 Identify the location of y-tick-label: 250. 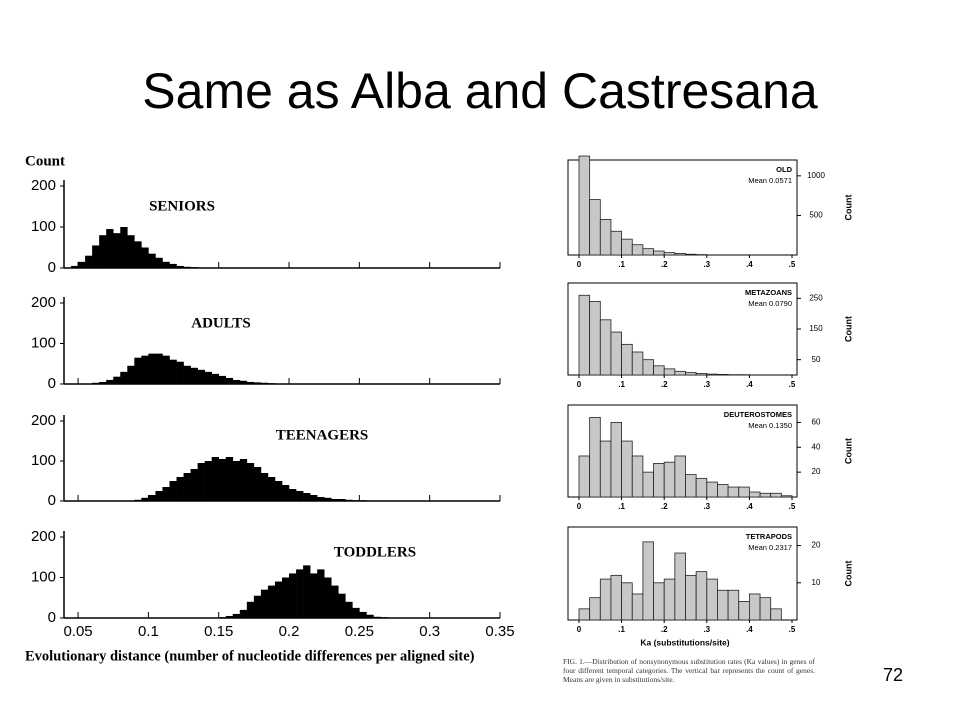
(816, 297).